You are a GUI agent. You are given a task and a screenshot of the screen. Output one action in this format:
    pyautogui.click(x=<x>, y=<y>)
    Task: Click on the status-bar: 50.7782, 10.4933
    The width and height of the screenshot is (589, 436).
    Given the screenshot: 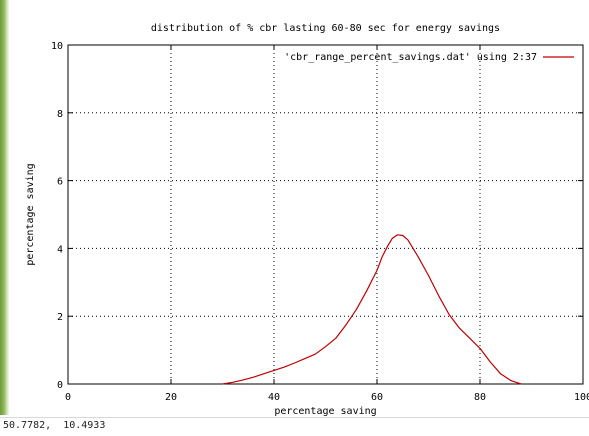 What is the action you would take?
    pyautogui.click(x=294, y=426)
    